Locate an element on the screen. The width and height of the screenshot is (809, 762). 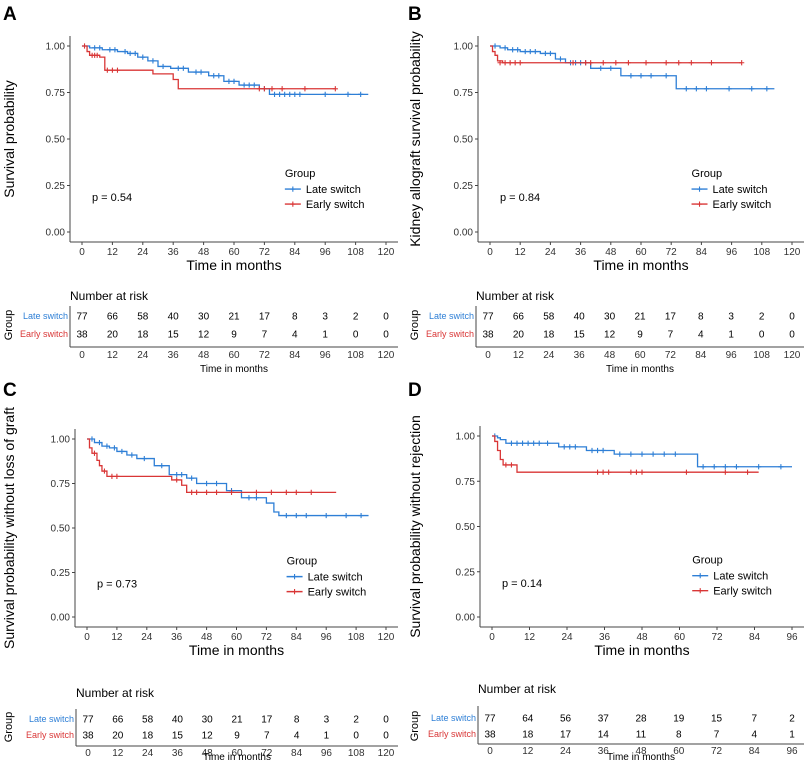
x-tick-label: 0 is located at coordinates (87, 637).